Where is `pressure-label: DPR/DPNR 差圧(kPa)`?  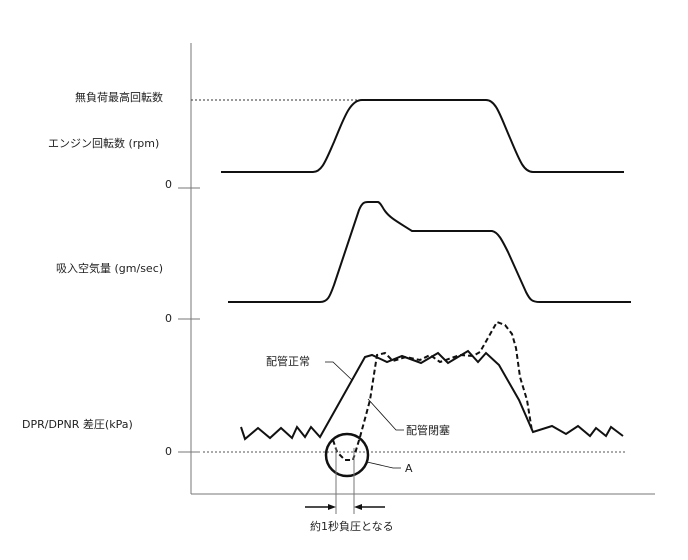
pressure-label: DPR/DPNR 差圧(kPa) is located at coordinates (77, 424).